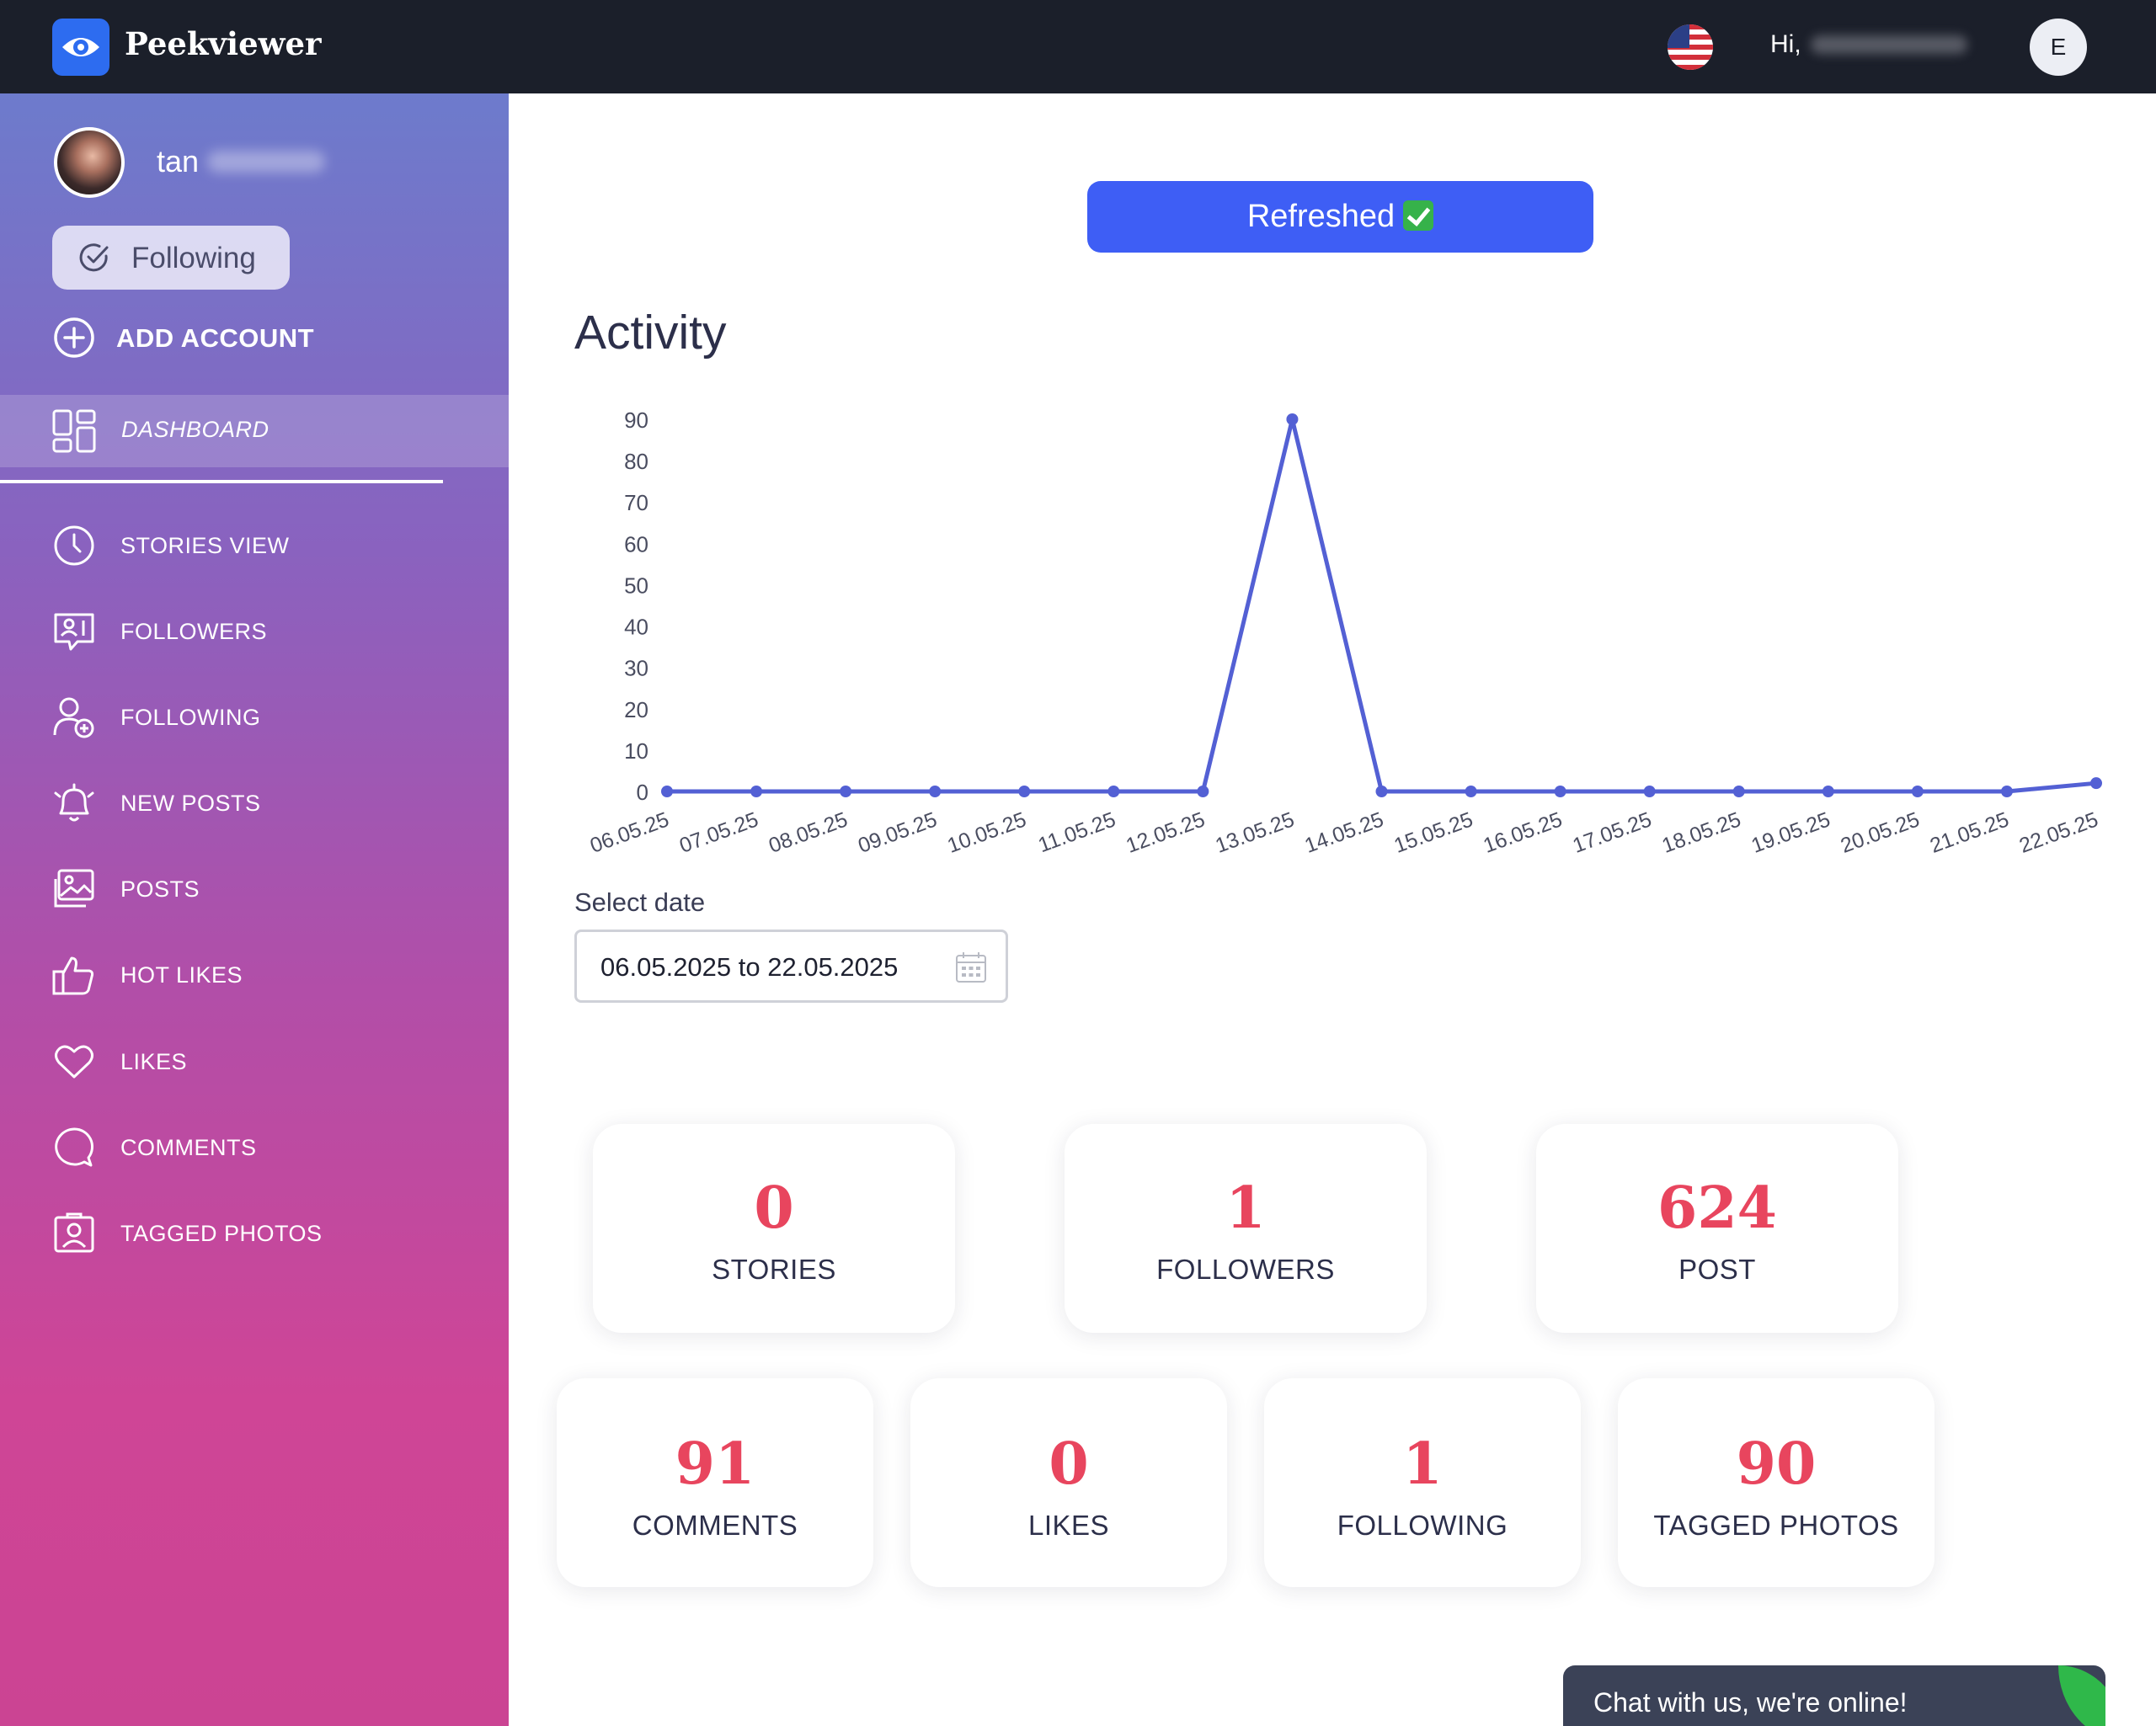  I want to click on calendar-icon, so click(971, 967).